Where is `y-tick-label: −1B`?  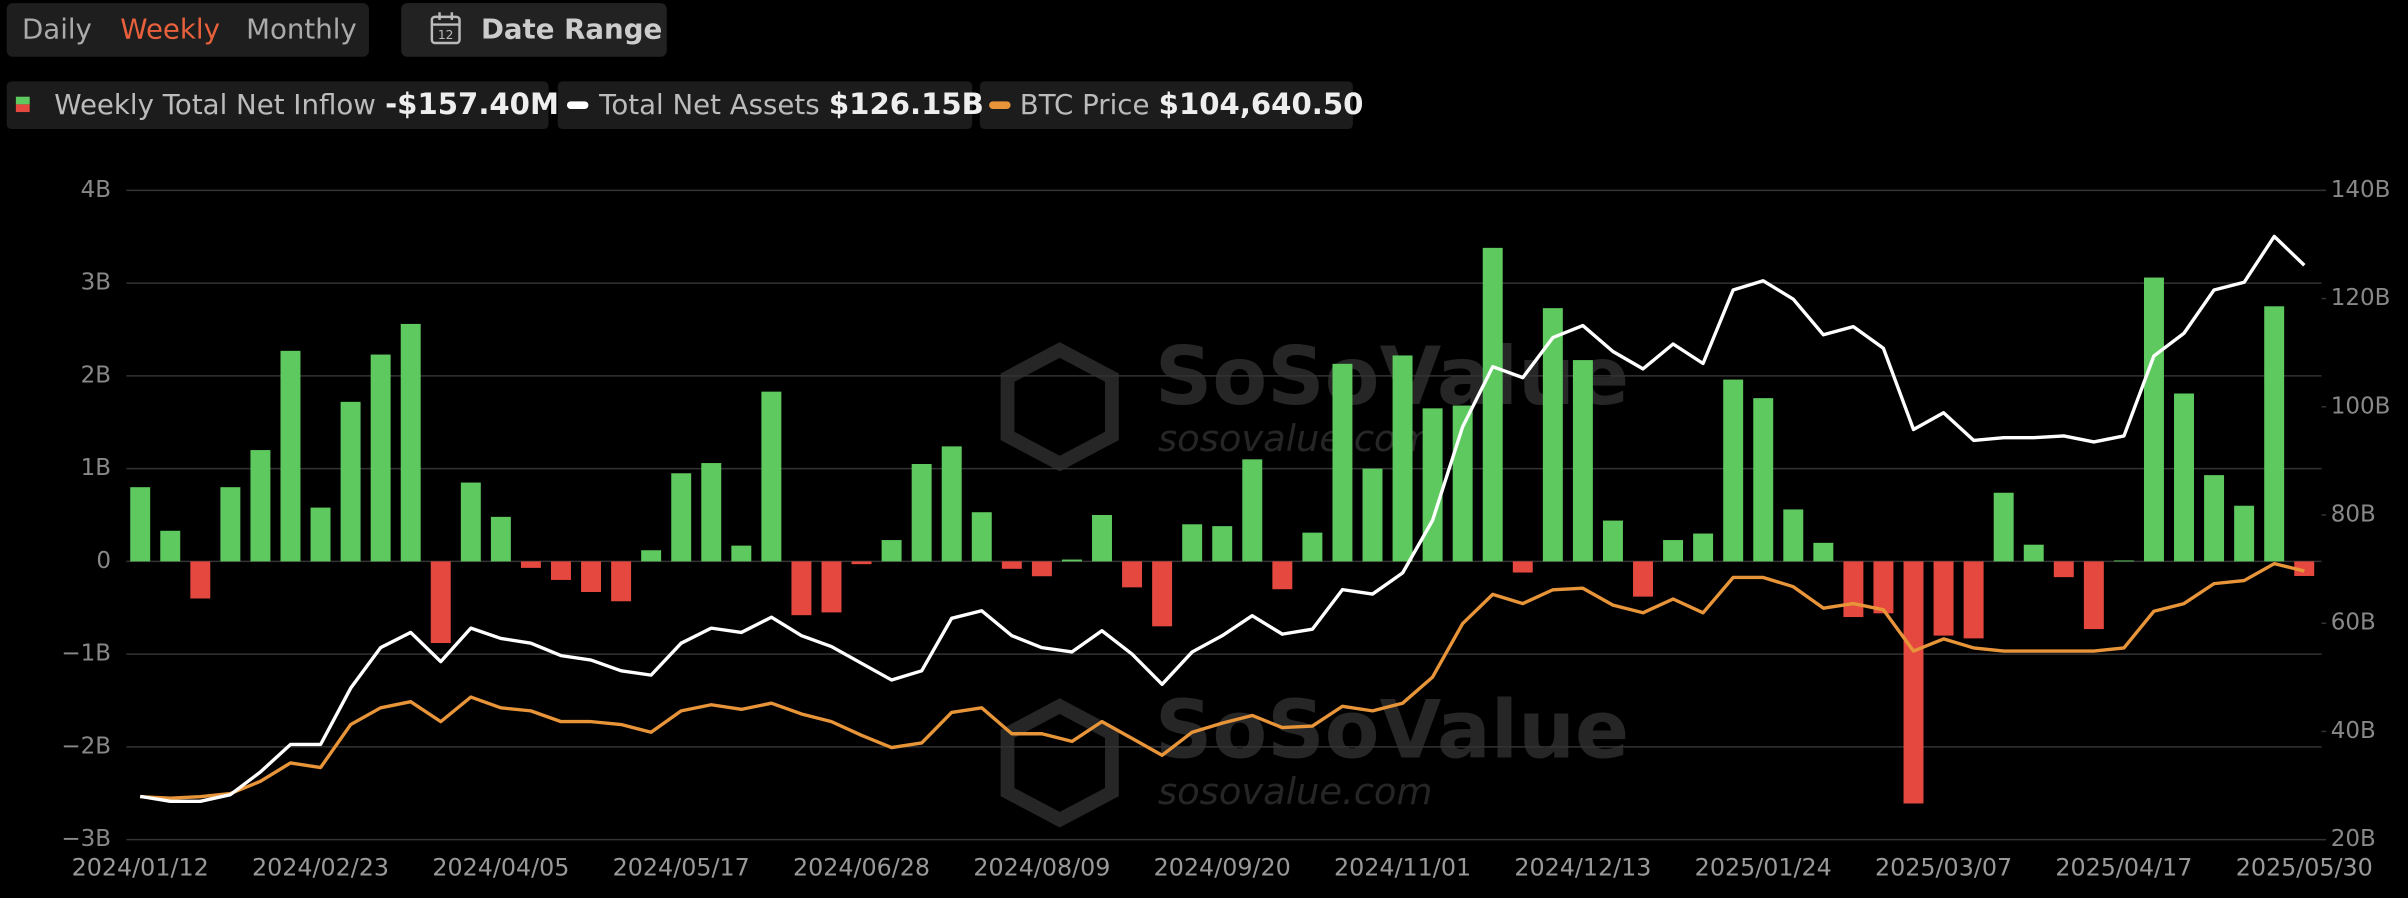 y-tick-label: −1B is located at coordinates (86, 654).